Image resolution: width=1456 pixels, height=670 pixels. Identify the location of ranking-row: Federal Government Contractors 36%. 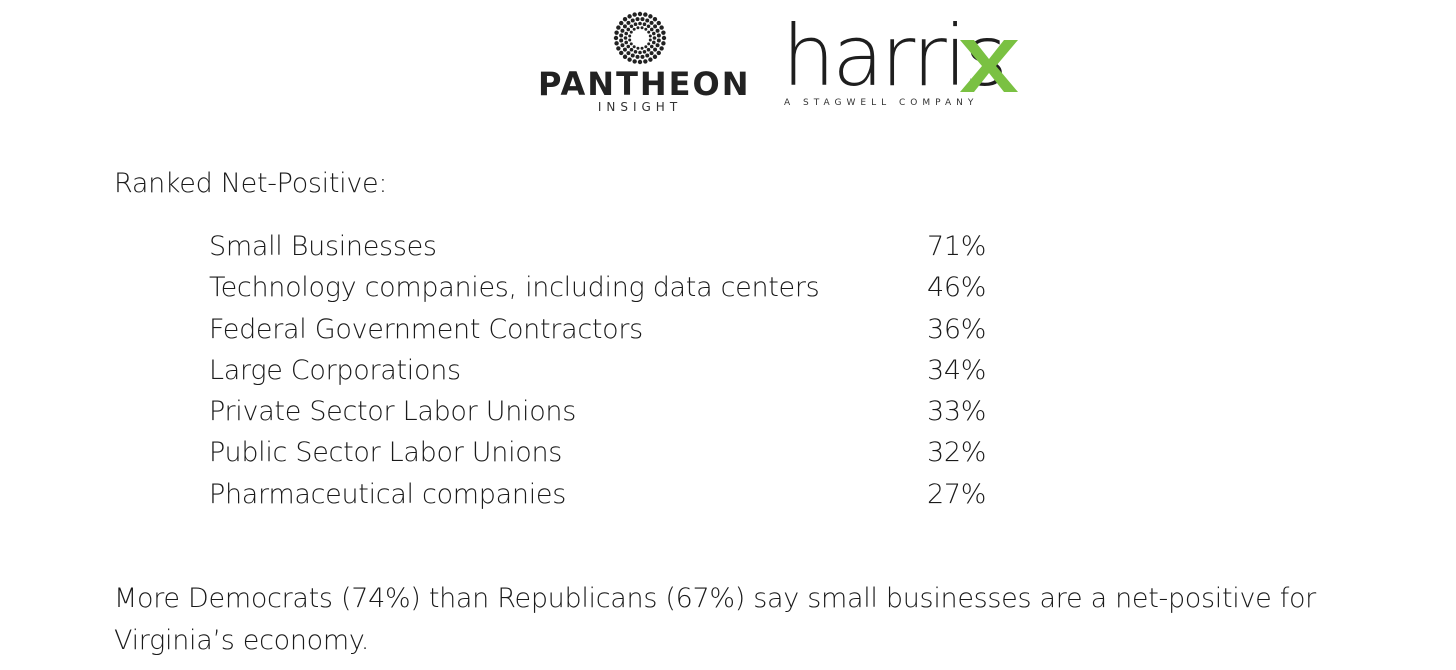
(599, 331).